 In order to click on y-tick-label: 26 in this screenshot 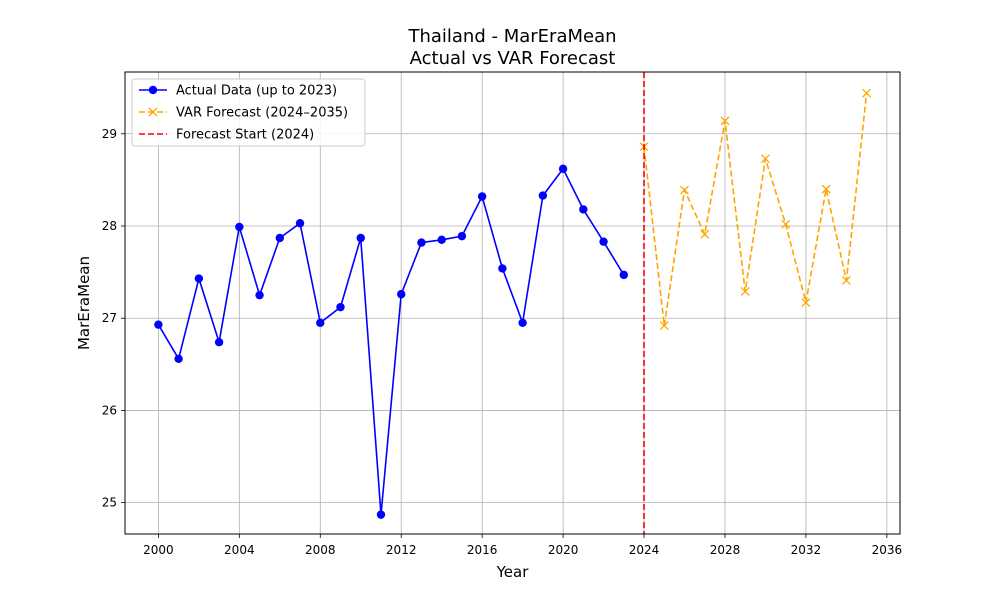, I will do `click(109, 410)`.